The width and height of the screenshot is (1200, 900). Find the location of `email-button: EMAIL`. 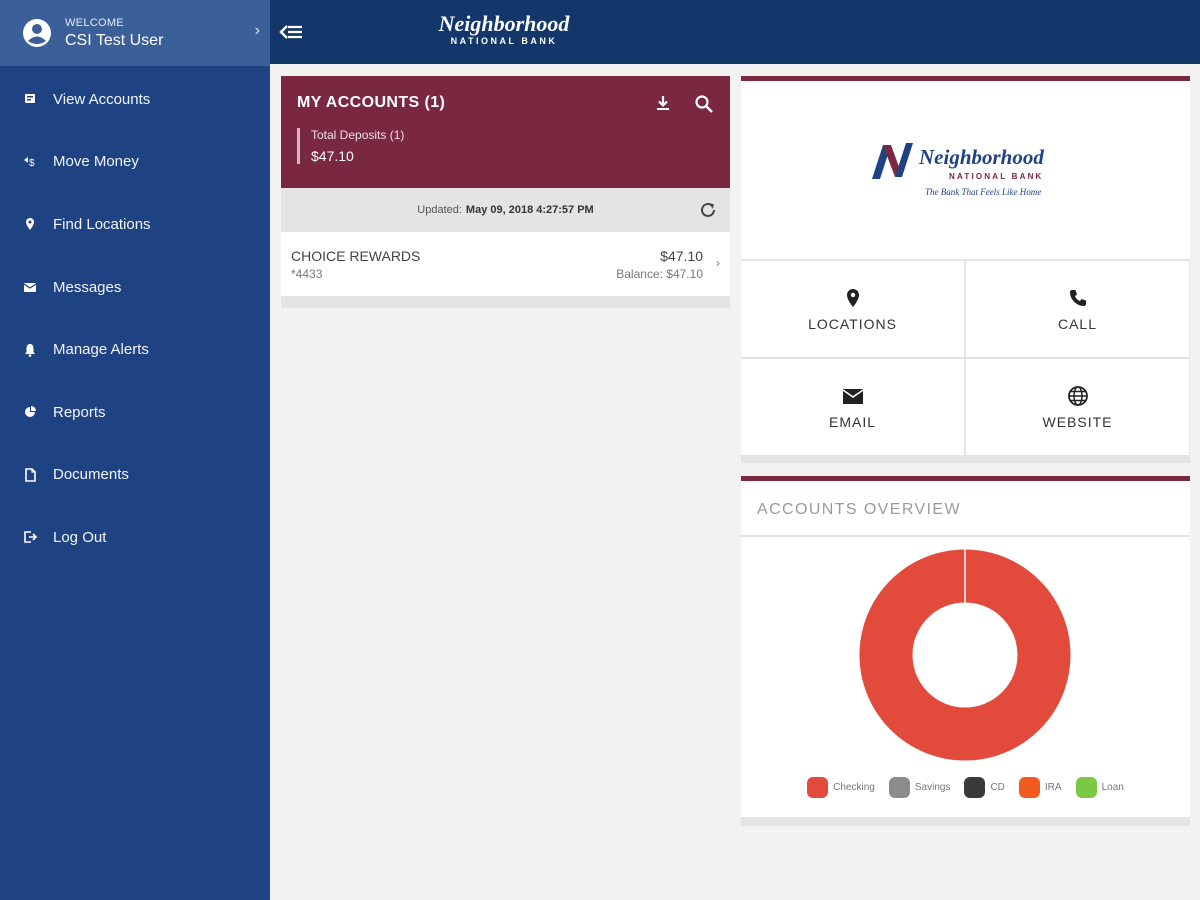

email-button: EMAIL is located at coordinates (852, 407).